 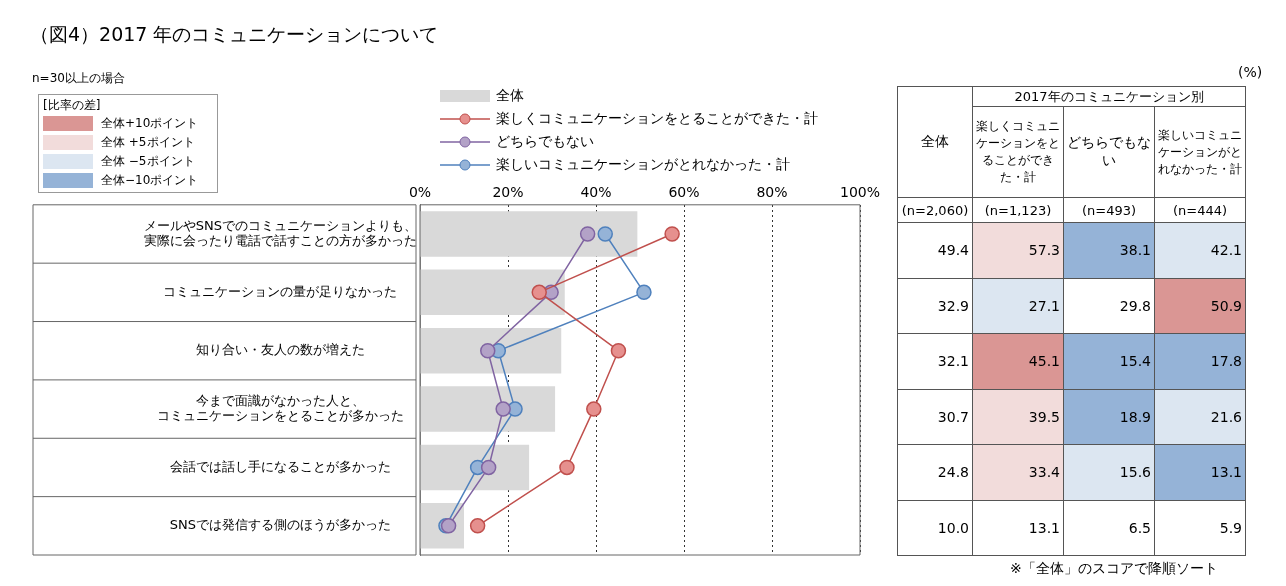 What do you see at coordinates (1109, 250) in the screenshot?
I see `data-label: 38.1` at bounding box center [1109, 250].